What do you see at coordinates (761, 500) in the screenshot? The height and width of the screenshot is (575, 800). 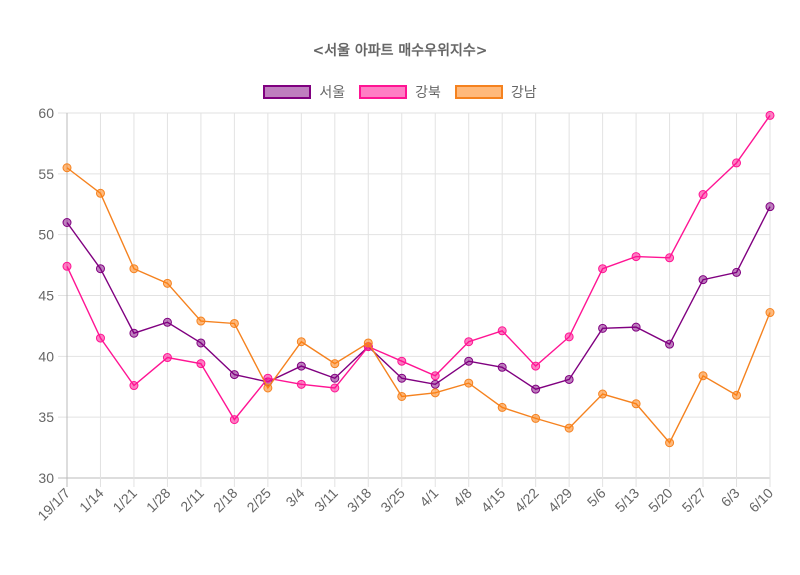 I see `x-tick-label: 6/10` at bounding box center [761, 500].